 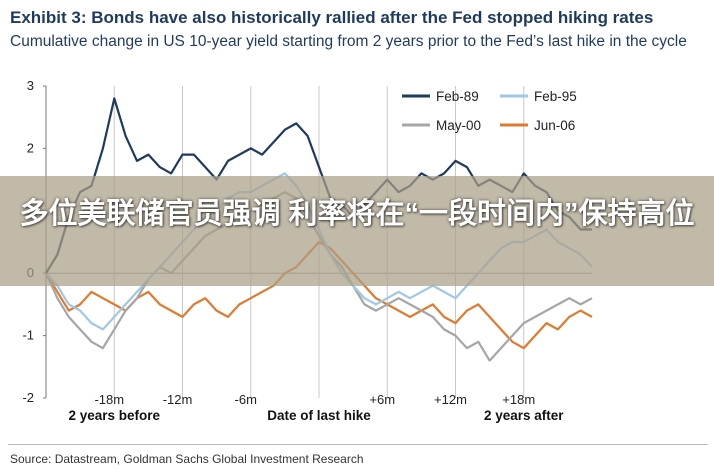 I want to click on legend-label: Feb-89, so click(x=457, y=96).